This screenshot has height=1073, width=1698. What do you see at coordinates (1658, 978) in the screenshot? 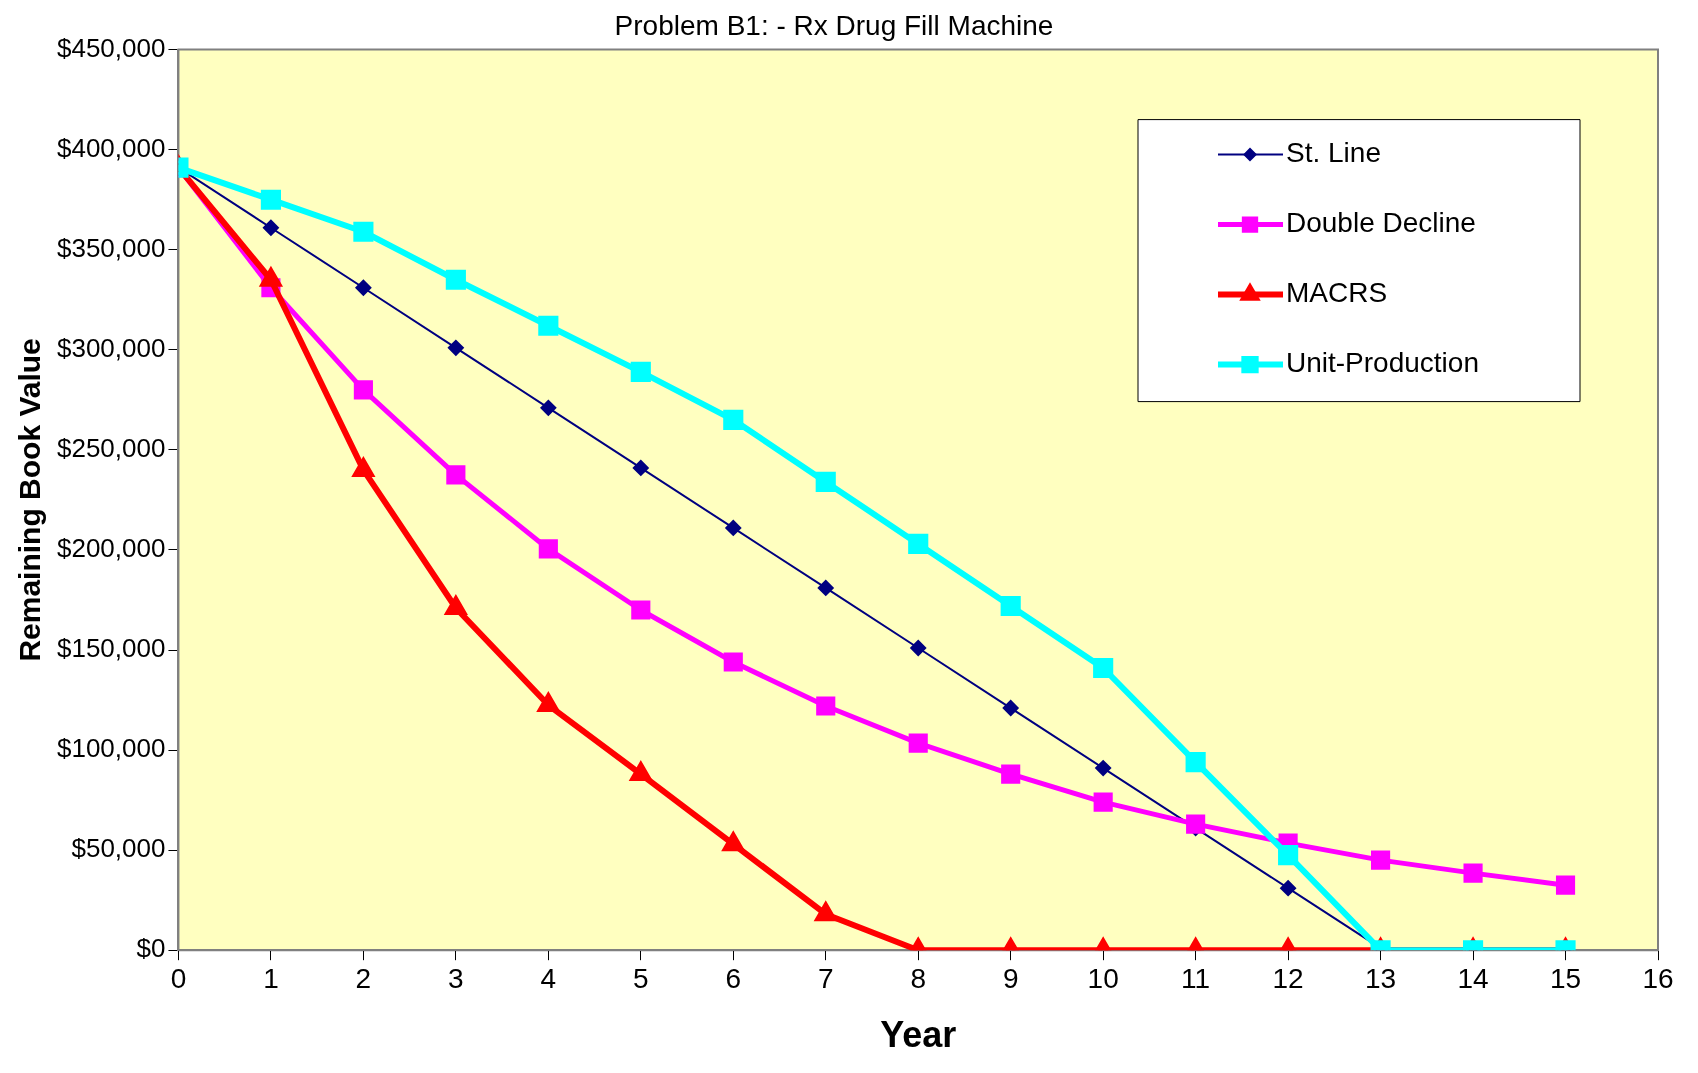
I see `x-tick-label: 16` at bounding box center [1658, 978].